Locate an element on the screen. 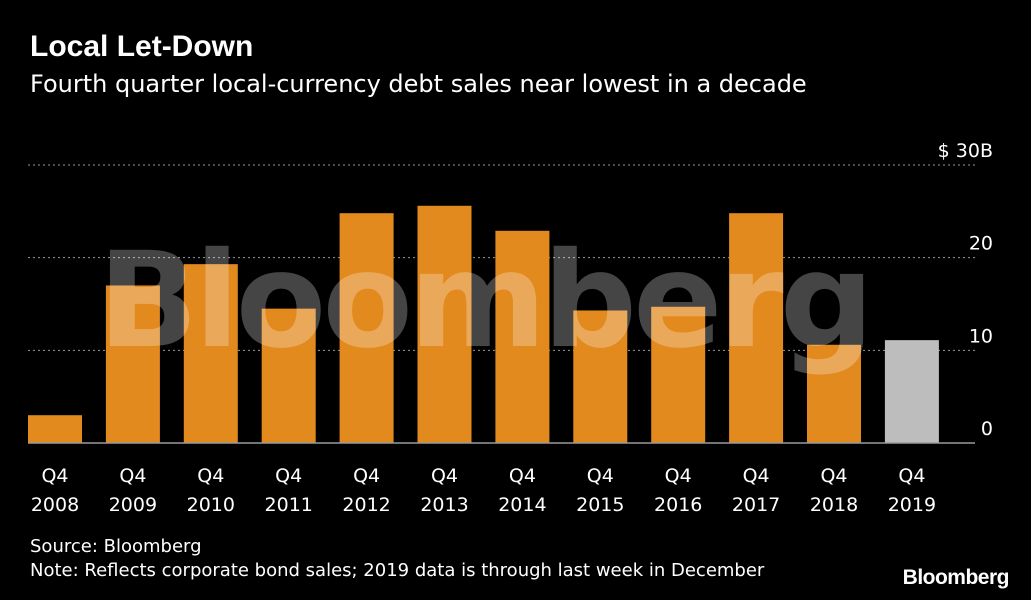  x-tick-label-year: 2010 is located at coordinates (211, 505).